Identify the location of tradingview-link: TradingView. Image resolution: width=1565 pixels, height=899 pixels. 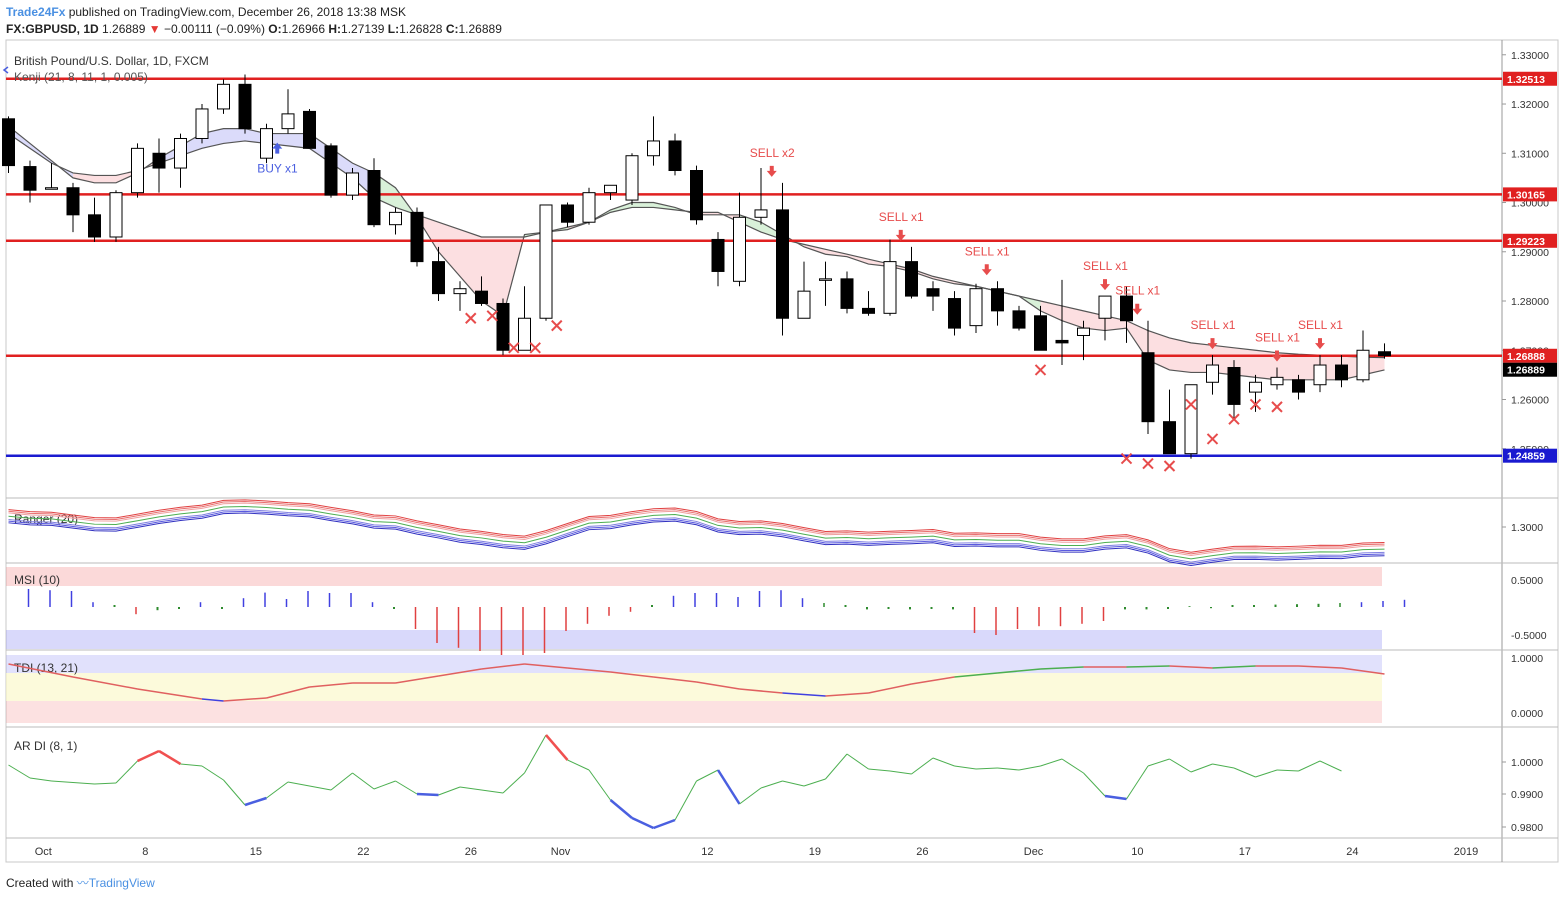
(121, 883).